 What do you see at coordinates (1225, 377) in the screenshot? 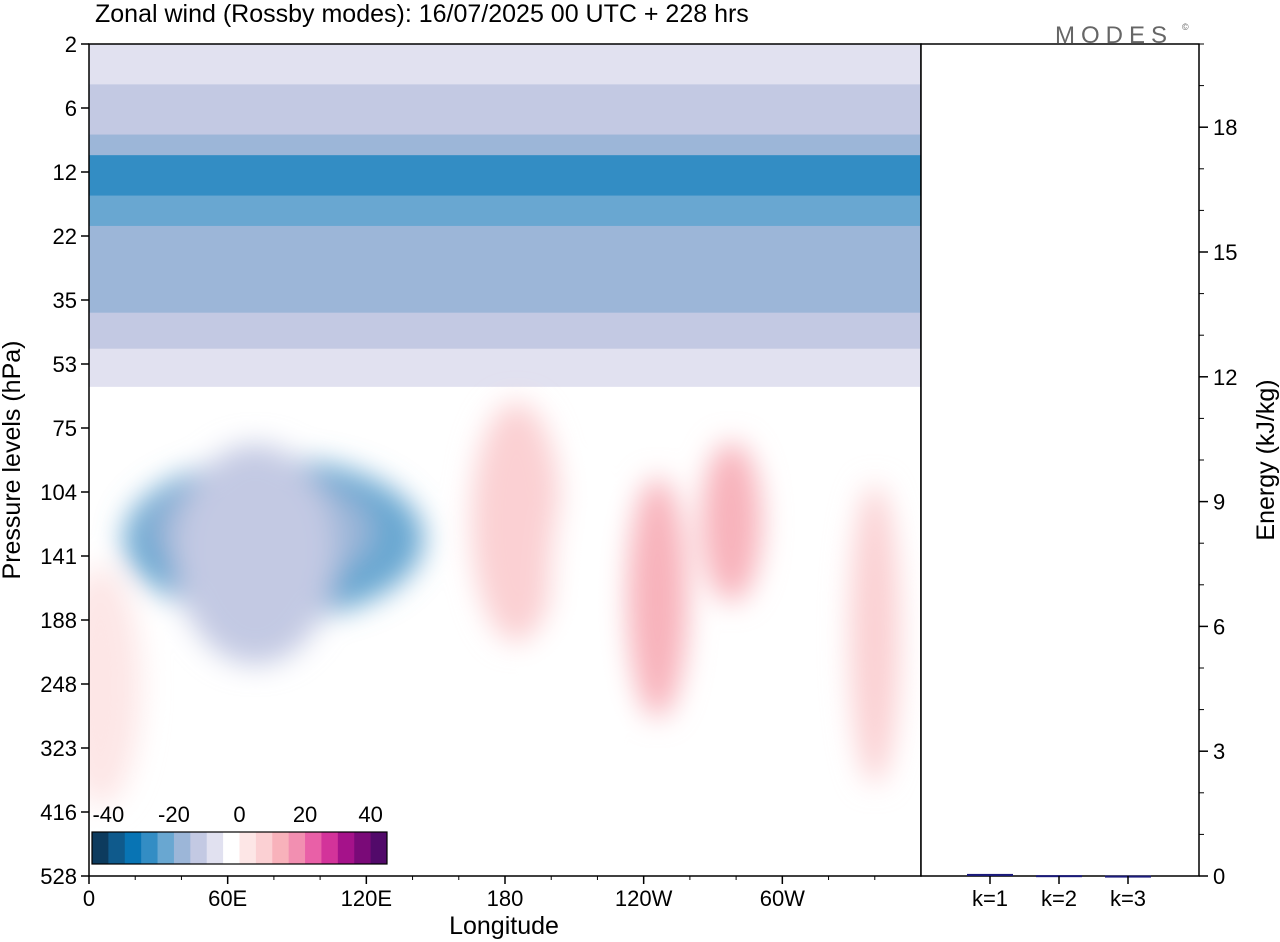
I see `bar-y-tick-label: 12` at bounding box center [1225, 377].